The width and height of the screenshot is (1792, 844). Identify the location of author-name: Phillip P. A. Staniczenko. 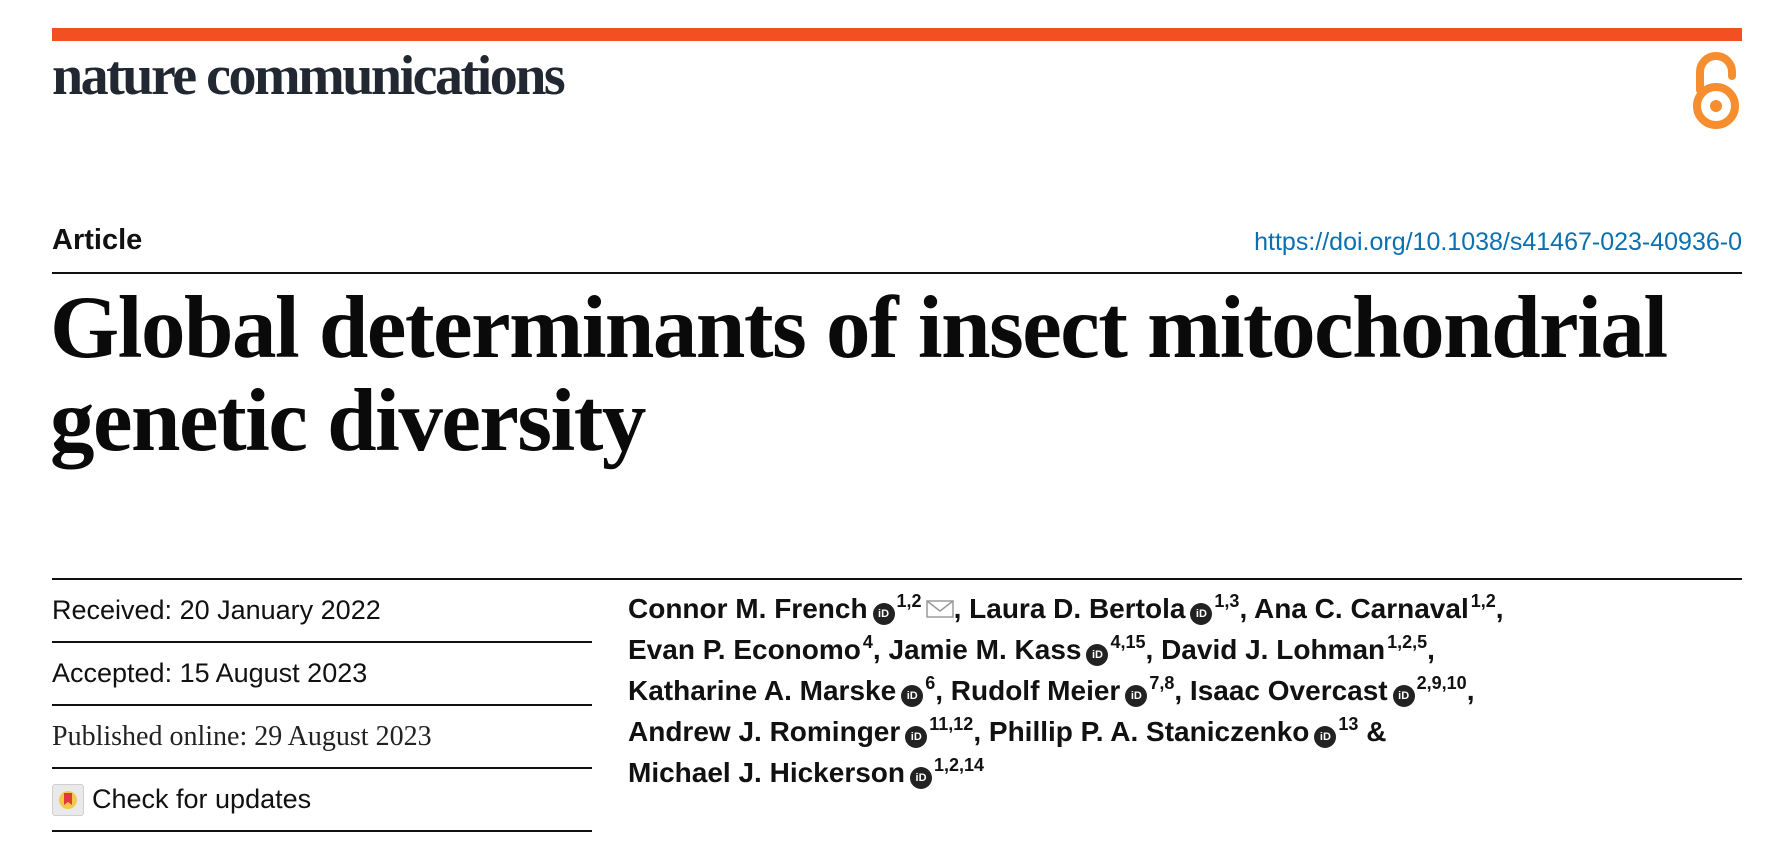
(1149, 731).